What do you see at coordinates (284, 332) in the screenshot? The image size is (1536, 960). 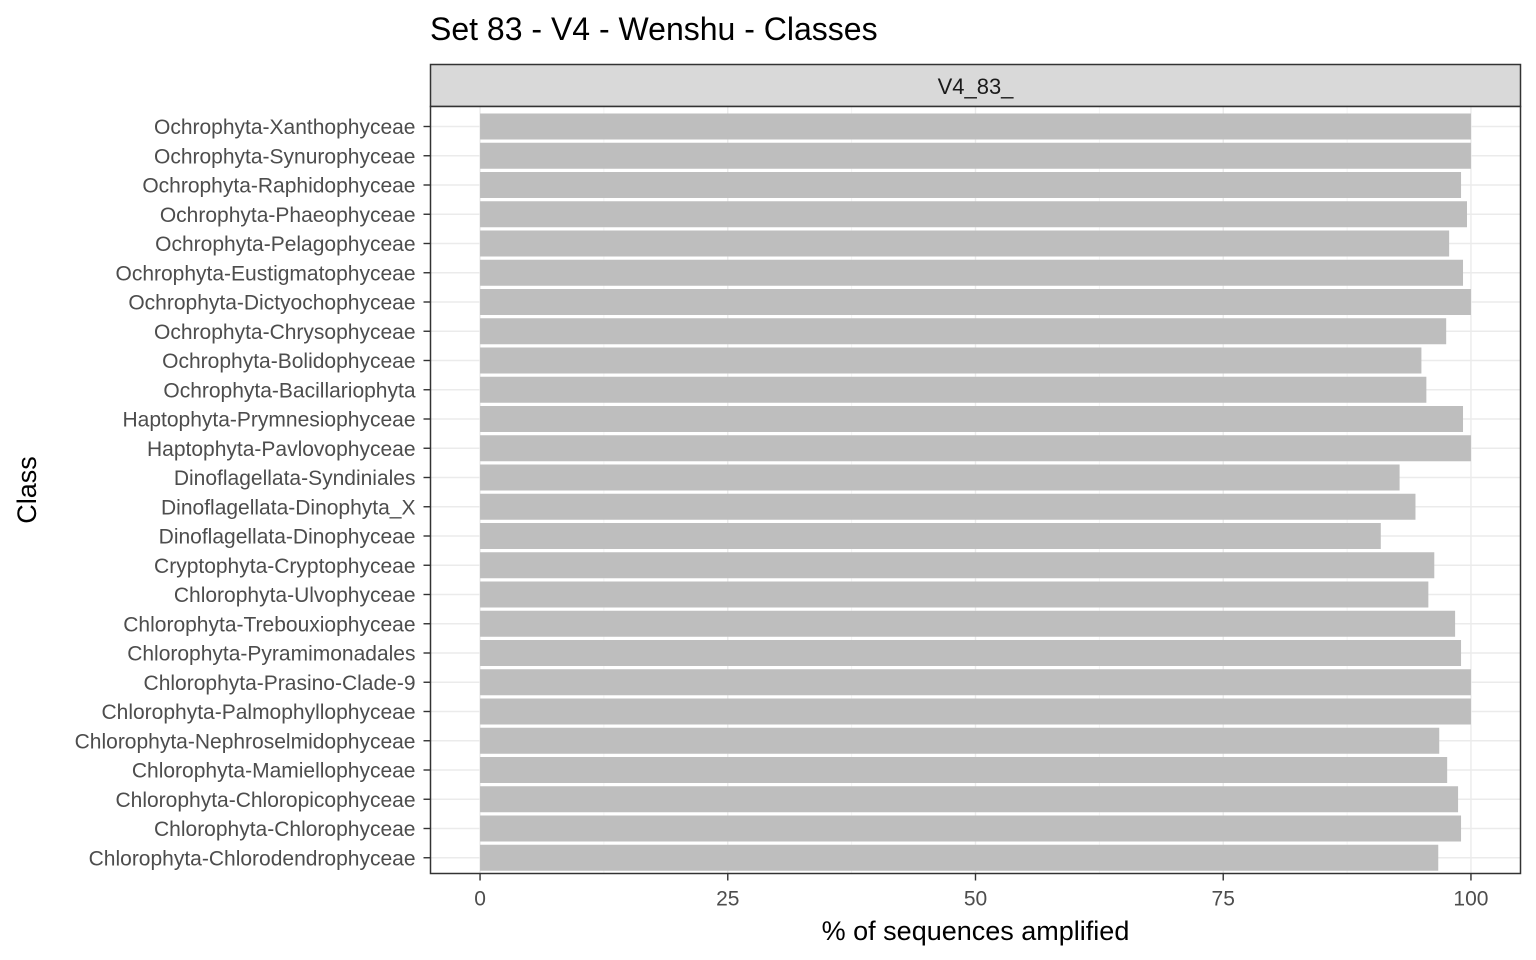 I see `y-tick-label: Ochrophyta-Chrysophyceae` at bounding box center [284, 332].